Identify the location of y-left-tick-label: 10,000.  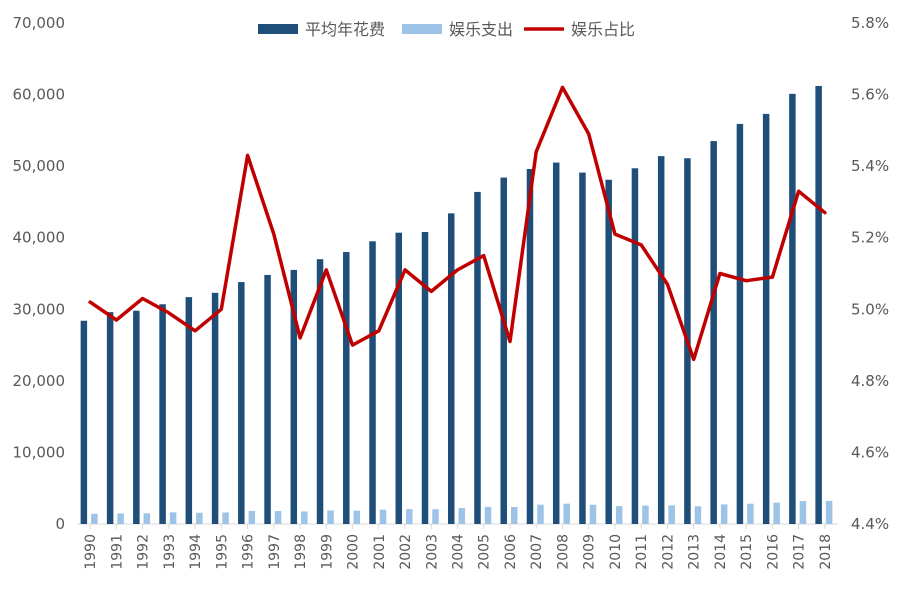
(39, 452).